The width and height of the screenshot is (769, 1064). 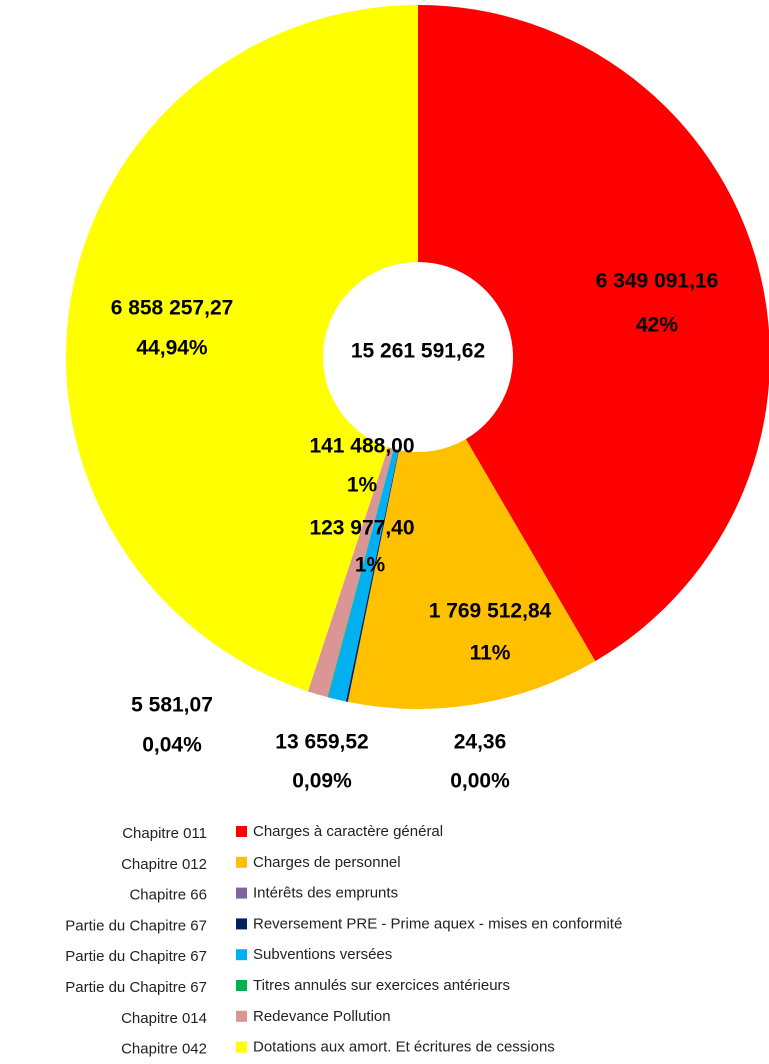 What do you see at coordinates (172, 745) in the screenshot?
I see `percent-label: 0,04%` at bounding box center [172, 745].